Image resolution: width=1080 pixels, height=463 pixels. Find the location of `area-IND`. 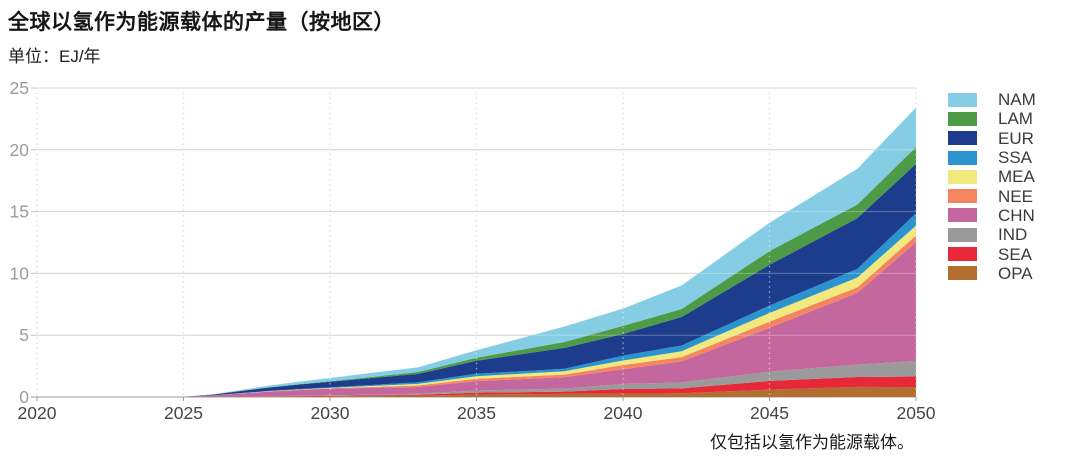

area-IND is located at coordinates (476, 378).